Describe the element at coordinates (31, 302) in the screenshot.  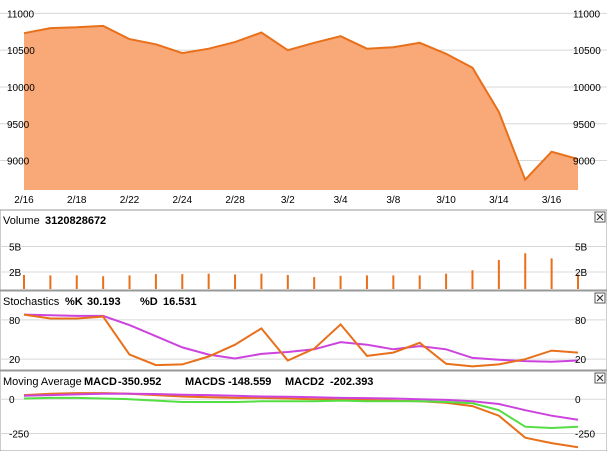
I see `stochastics-label: Stochastics` at that location.